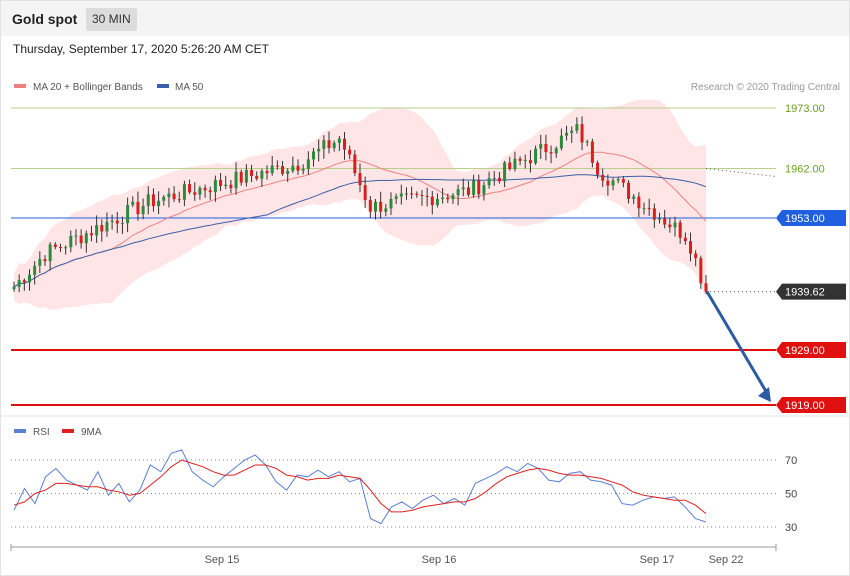 The width and height of the screenshot is (850, 576). What do you see at coordinates (805, 293) in the screenshot?
I see `price-tag-1939.62: 1939.62` at bounding box center [805, 293].